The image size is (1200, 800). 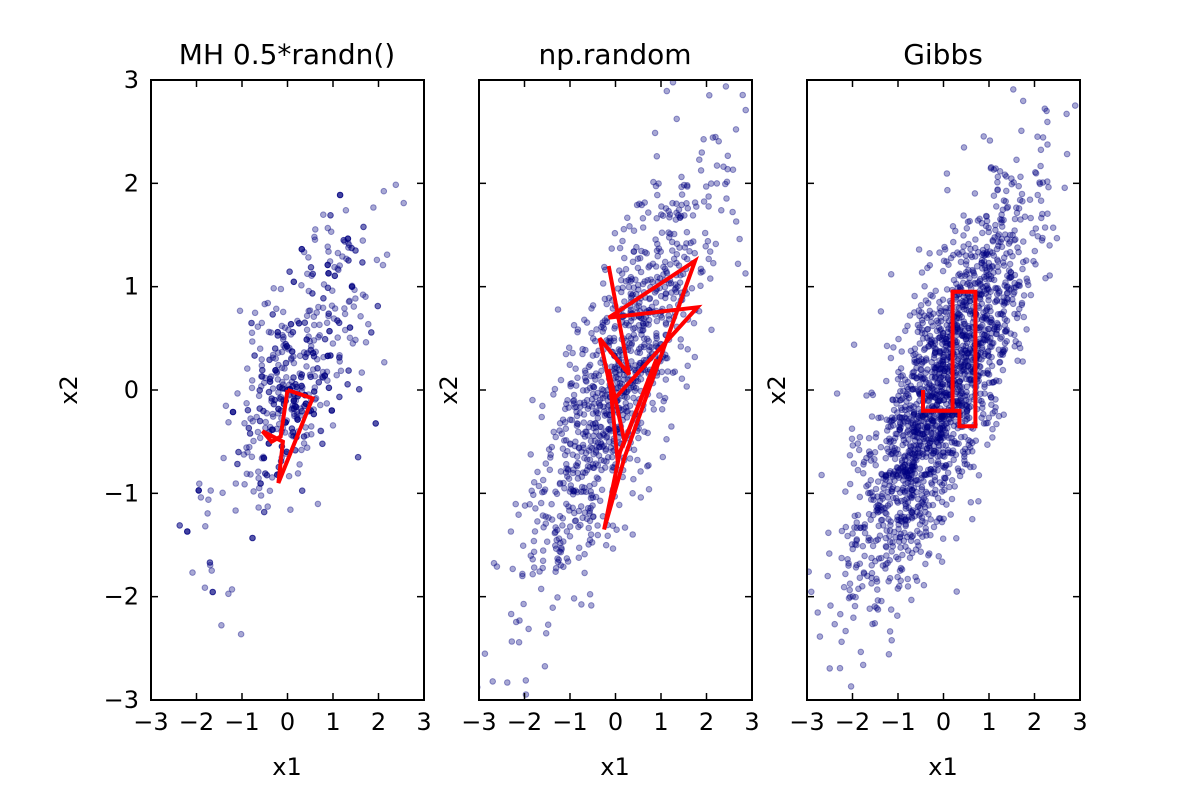 I want to click on trace-path, so click(x=288, y=436).